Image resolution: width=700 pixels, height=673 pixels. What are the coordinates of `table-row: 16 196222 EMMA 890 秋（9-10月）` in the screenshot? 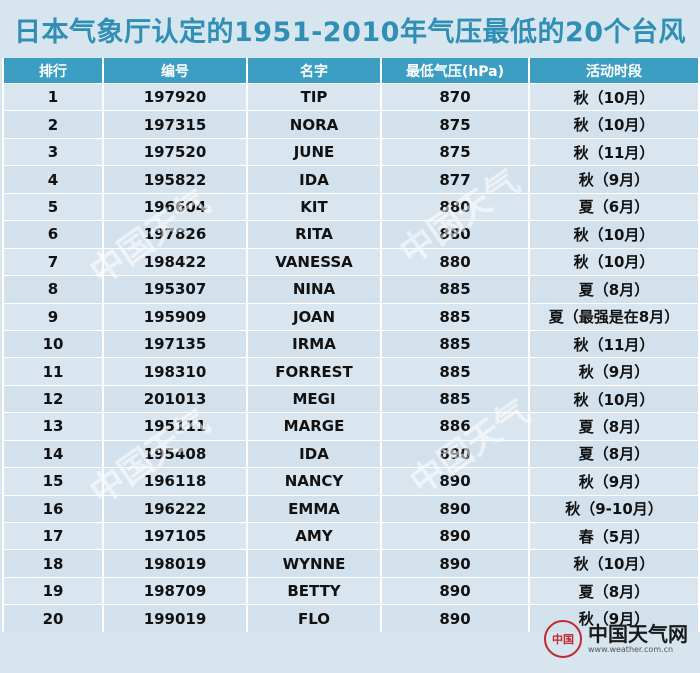 It's located at (351, 508).